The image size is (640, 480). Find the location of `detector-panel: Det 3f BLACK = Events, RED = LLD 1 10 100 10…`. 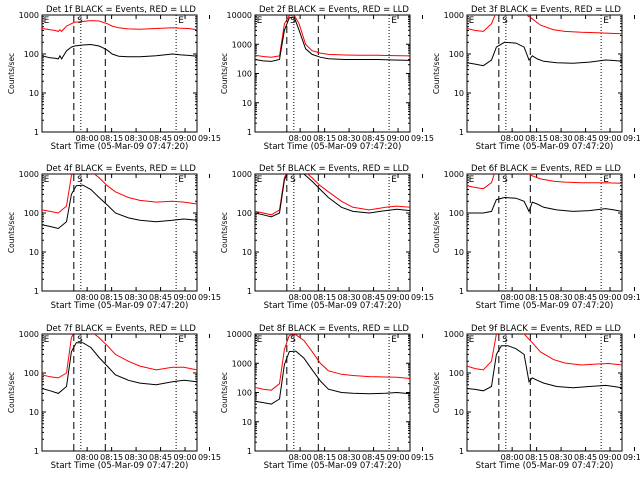

detector-panel: Det 3f BLACK = Events, RED = LLD 1 10 100 10… is located at coordinates (536, 78).